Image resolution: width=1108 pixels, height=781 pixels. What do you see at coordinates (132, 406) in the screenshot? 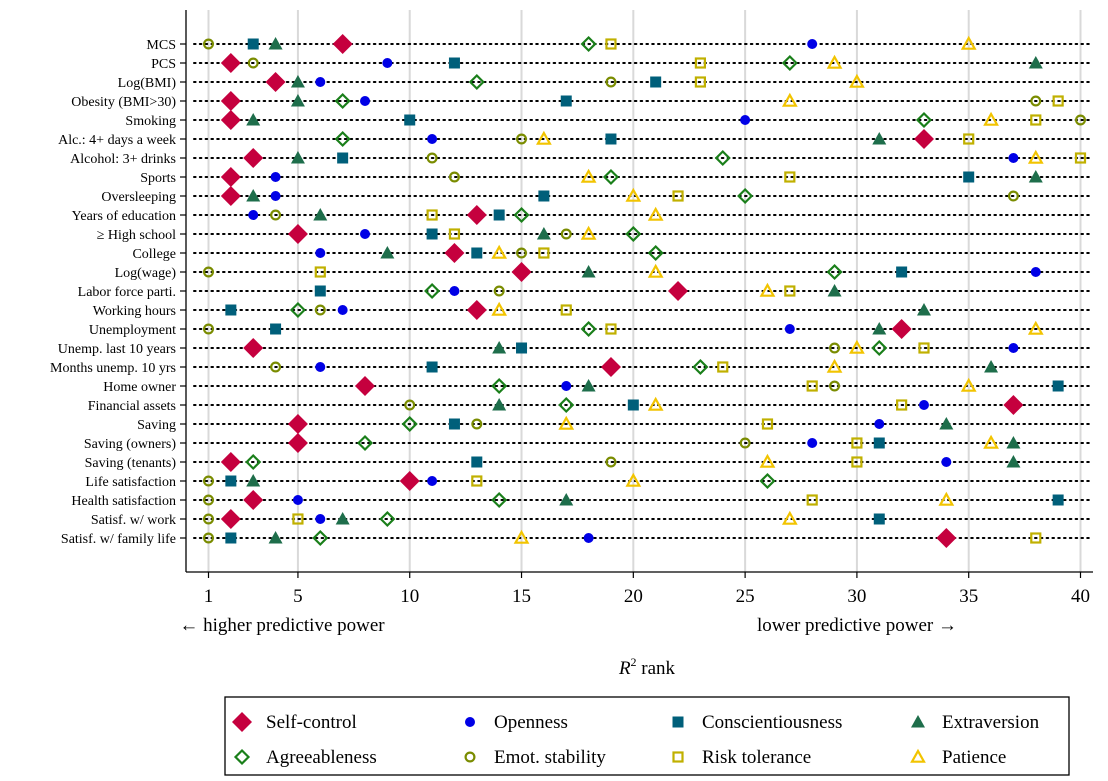
I see `y-tick-label: Financial assets` at bounding box center [132, 406].